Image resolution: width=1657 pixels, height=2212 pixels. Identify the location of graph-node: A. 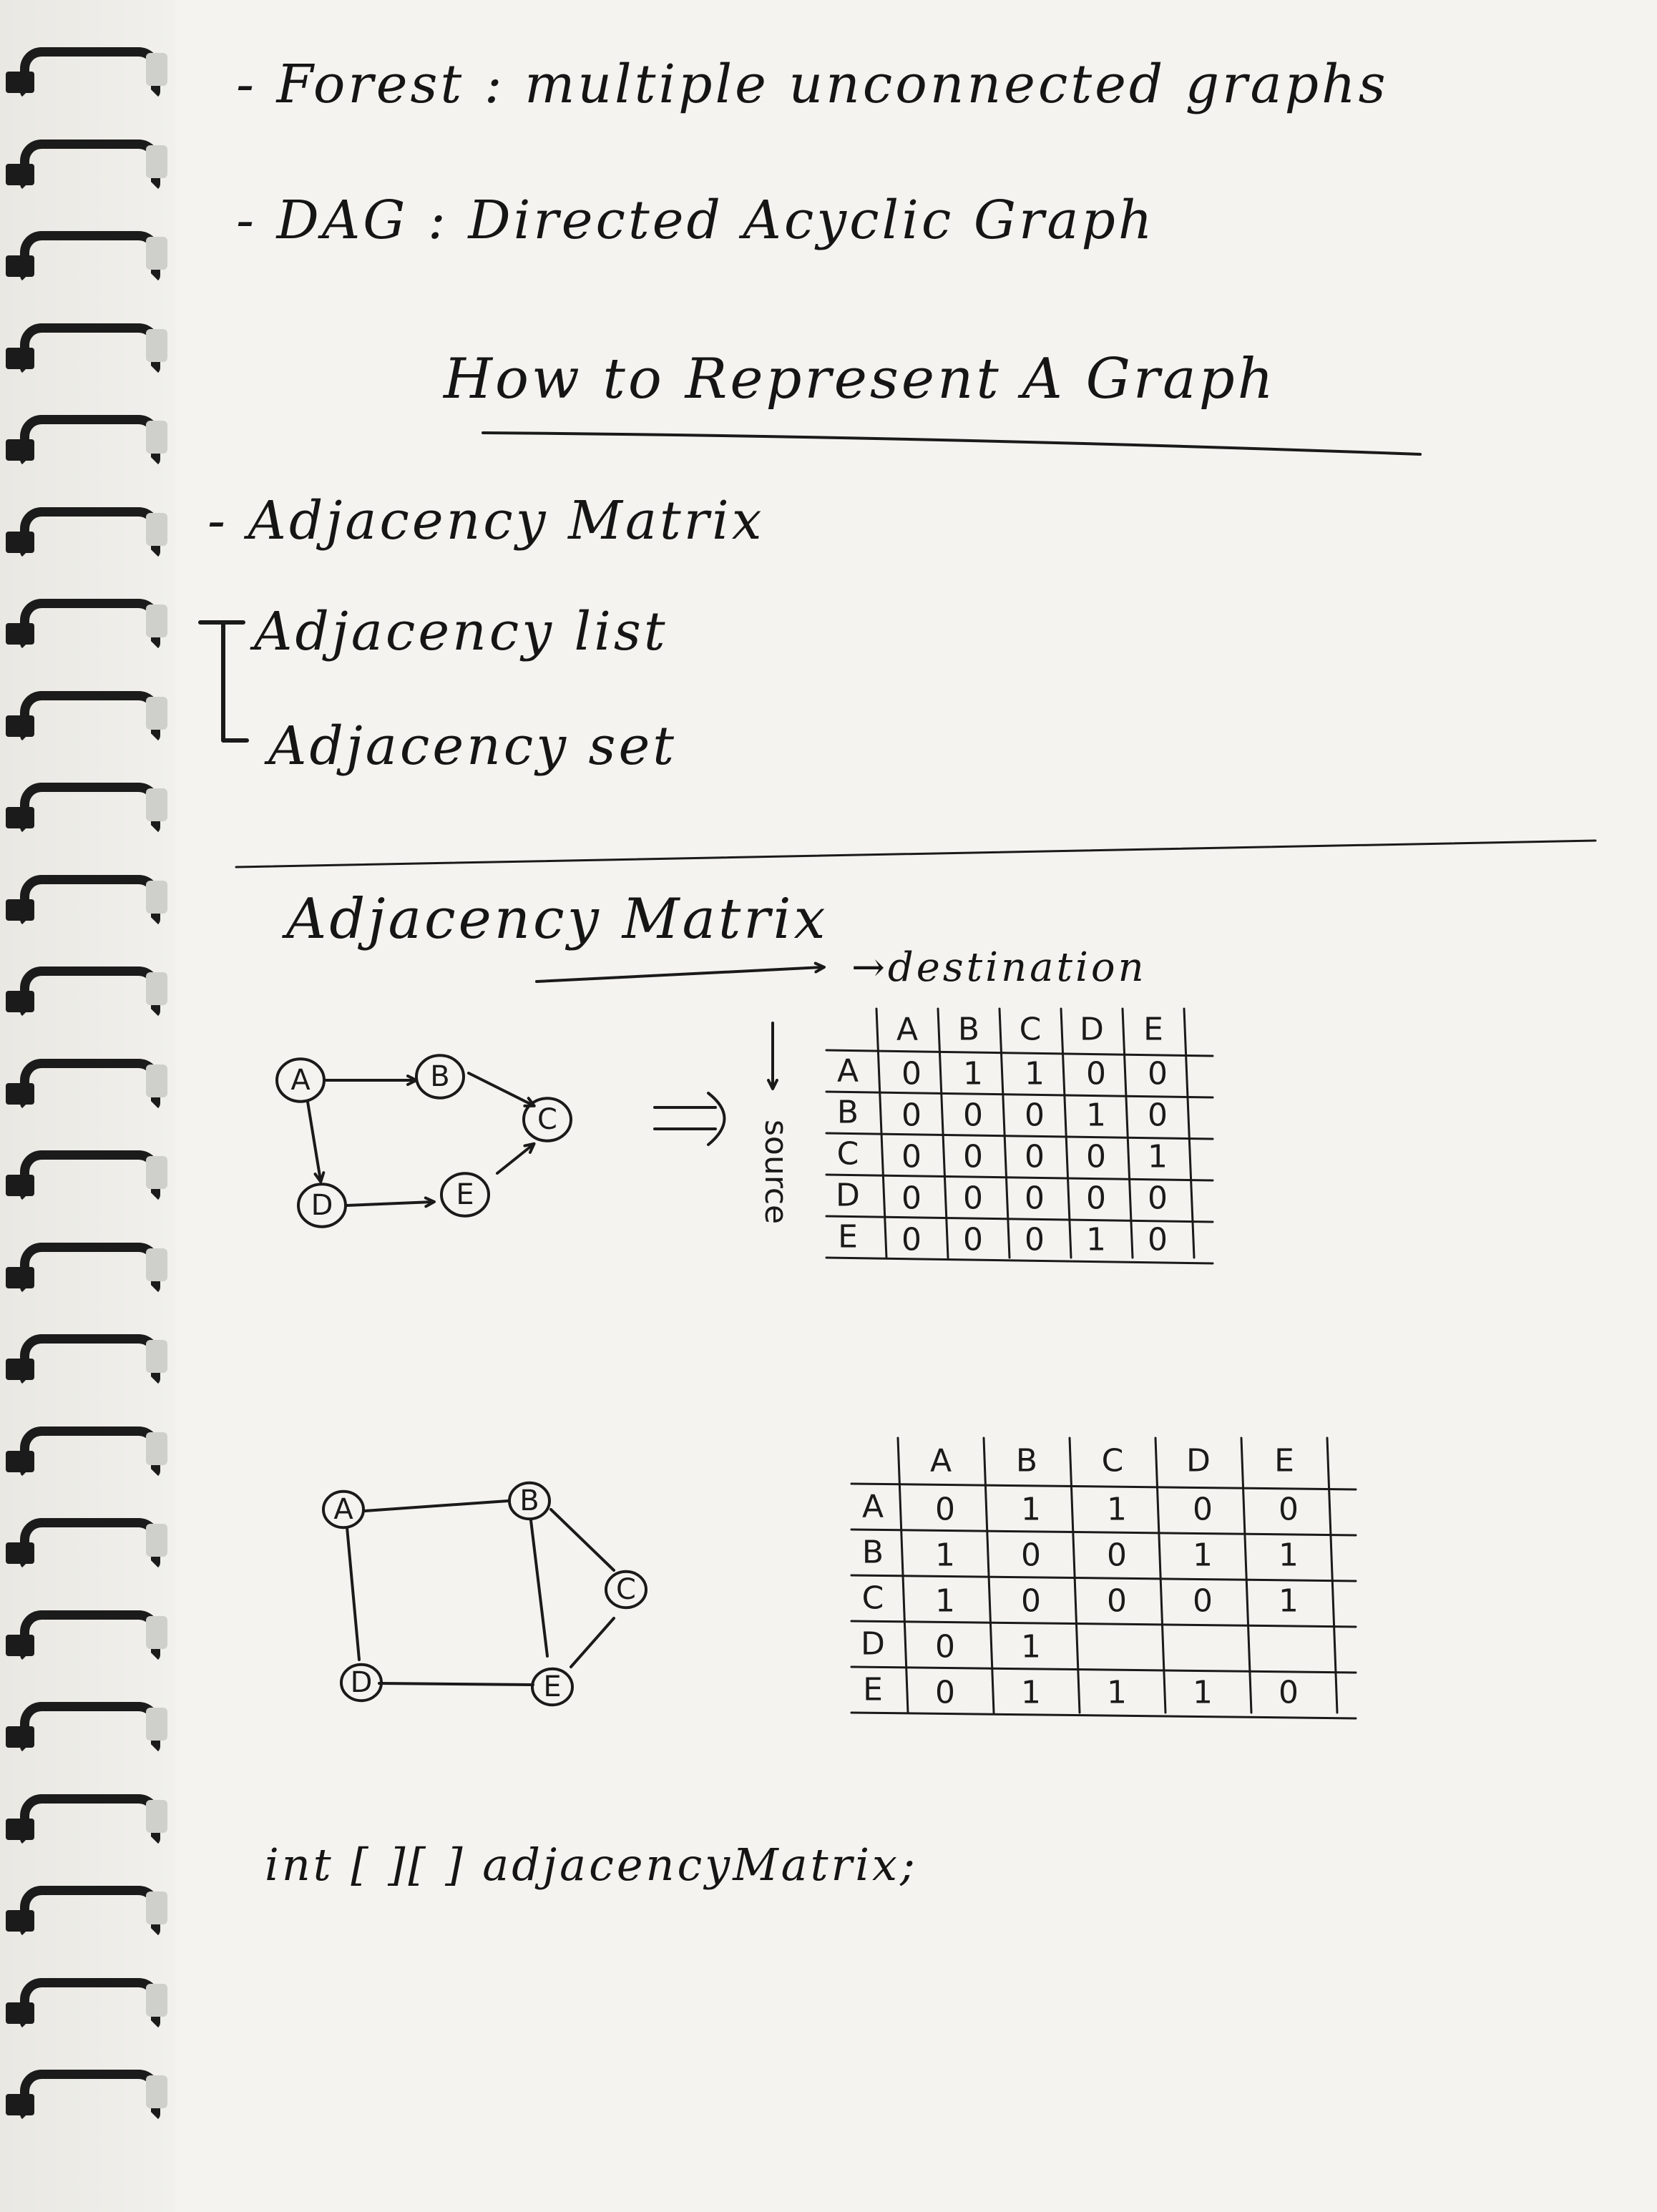
(300, 1080).